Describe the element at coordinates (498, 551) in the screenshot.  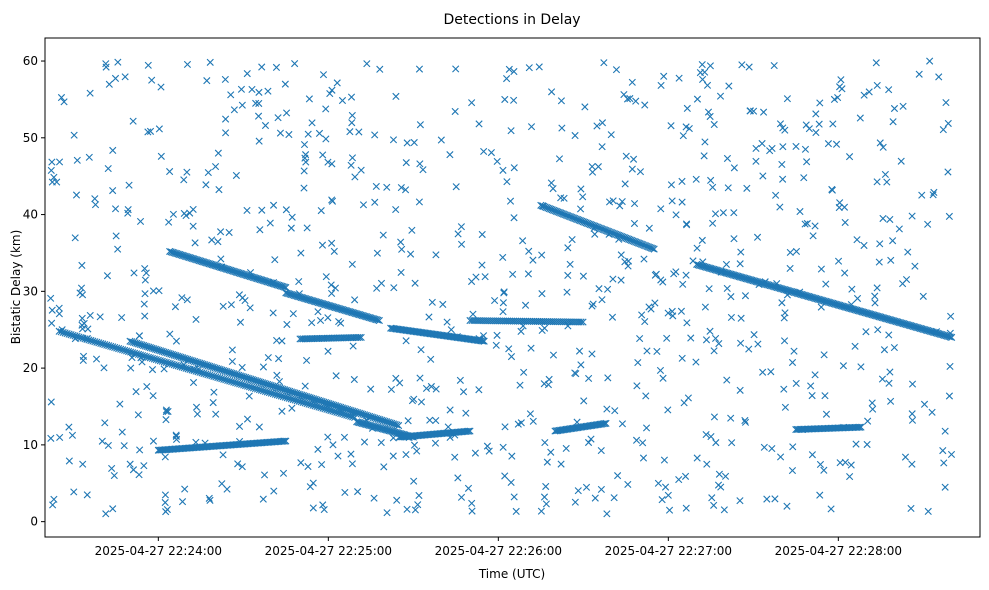
I see `x-tick-label: 2025-04-27 22:26:00` at that location.